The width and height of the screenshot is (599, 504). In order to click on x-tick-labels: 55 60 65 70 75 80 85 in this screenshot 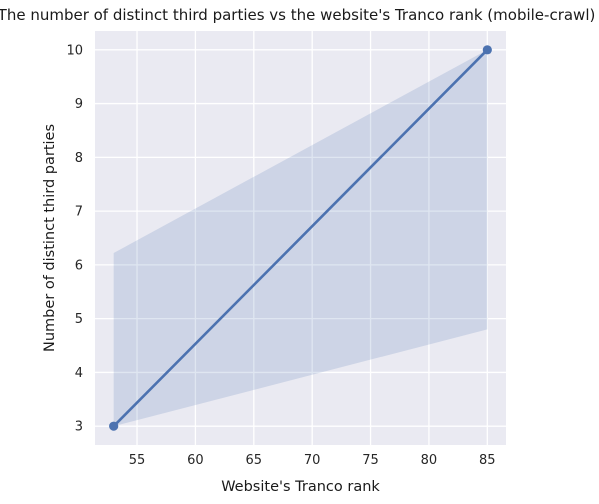, I will do `click(312, 460)`.